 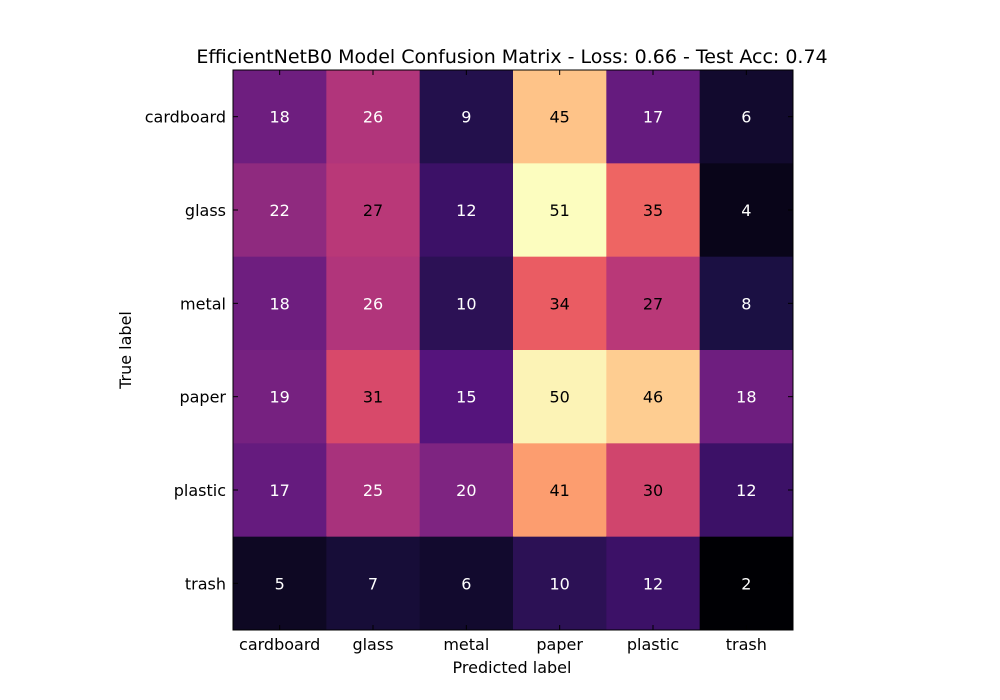 I want to click on x-axis-label: Predicted label, so click(x=512, y=667).